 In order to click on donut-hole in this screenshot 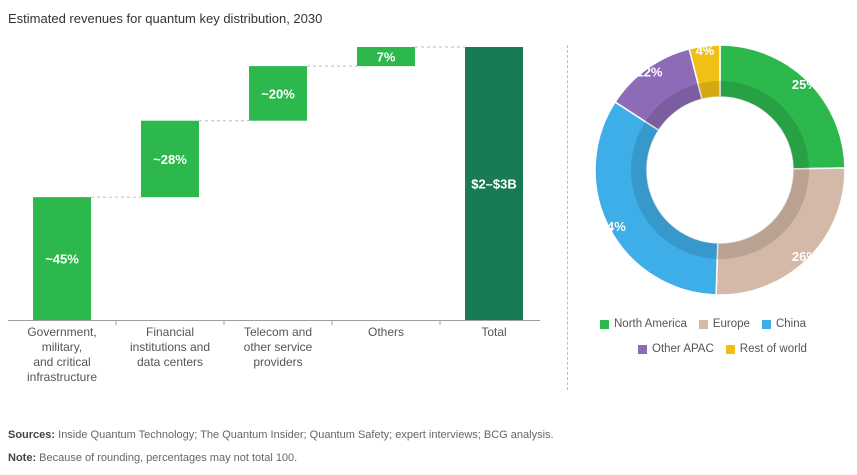, I will do `click(720, 170)`.